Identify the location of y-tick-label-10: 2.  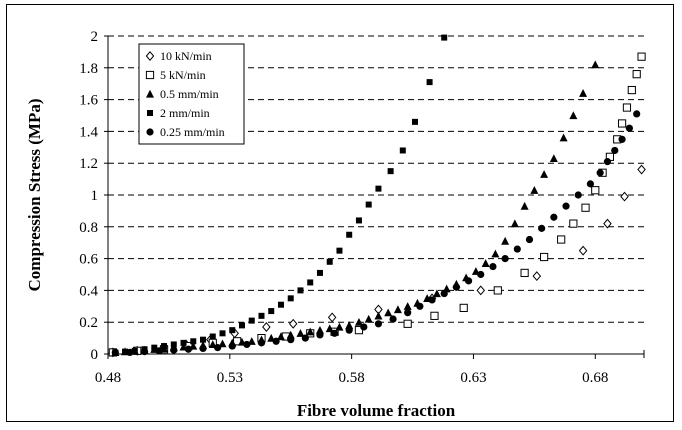
(95, 37).